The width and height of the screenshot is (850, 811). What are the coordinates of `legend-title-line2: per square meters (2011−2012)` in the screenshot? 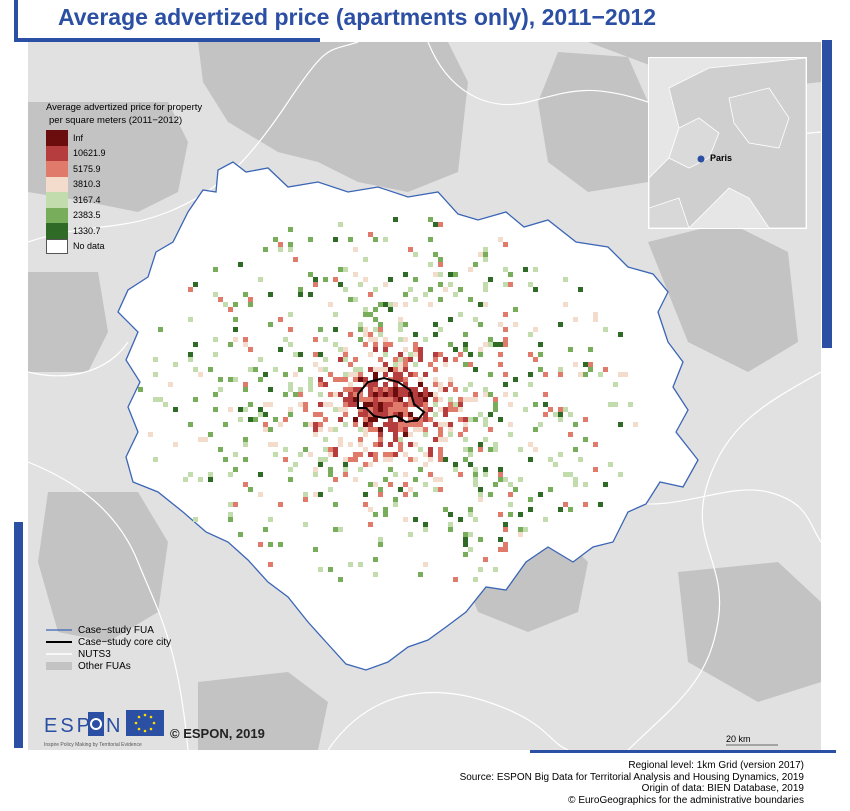 It's located at (116, 120).